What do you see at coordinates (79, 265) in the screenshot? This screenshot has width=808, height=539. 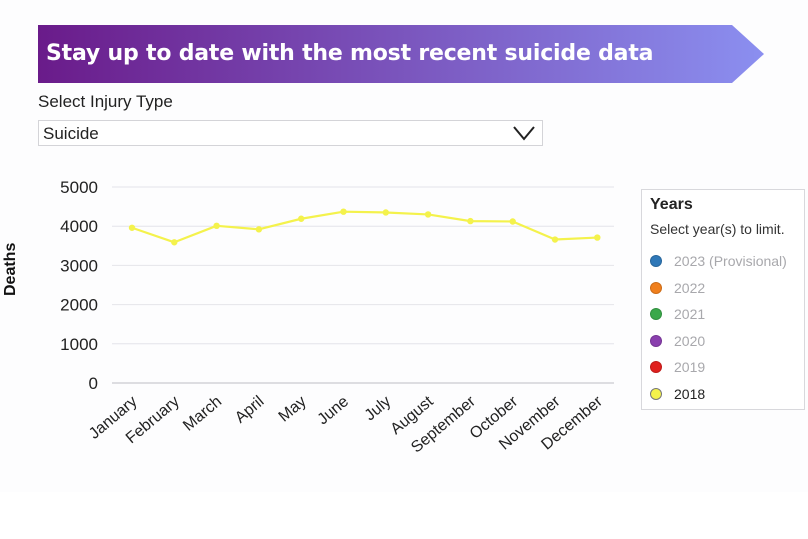 I see `y-tick-label: 3000` at bounding box center [79, 265].